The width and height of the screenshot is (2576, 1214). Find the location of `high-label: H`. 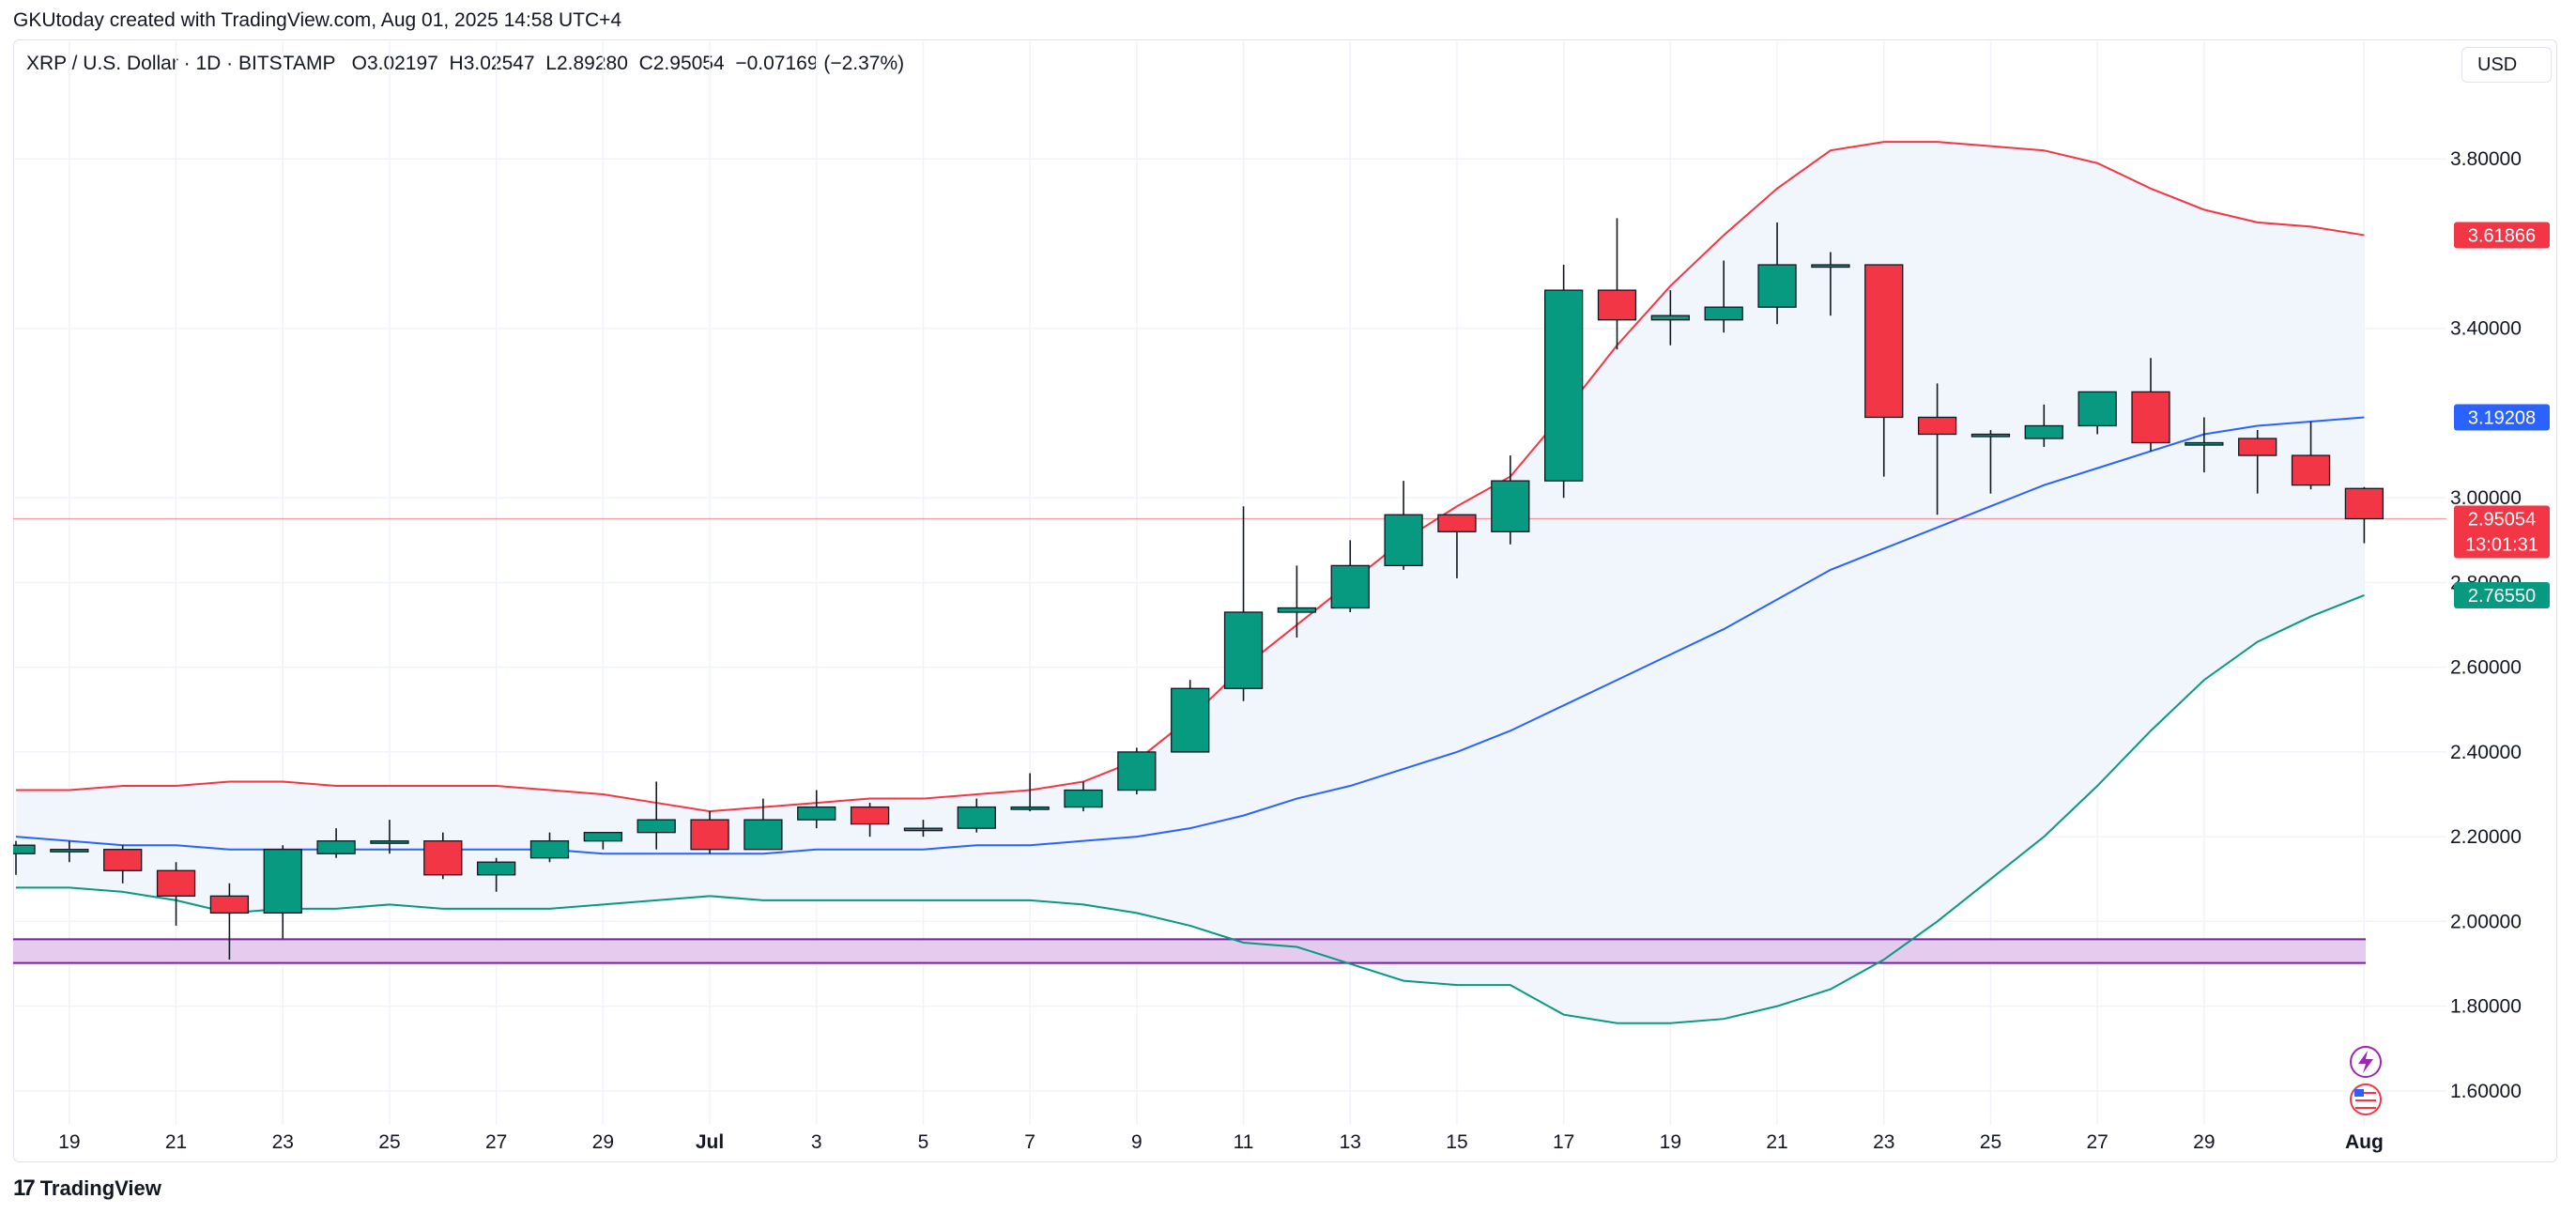

high-label: H is located at coordinates (457, 64).